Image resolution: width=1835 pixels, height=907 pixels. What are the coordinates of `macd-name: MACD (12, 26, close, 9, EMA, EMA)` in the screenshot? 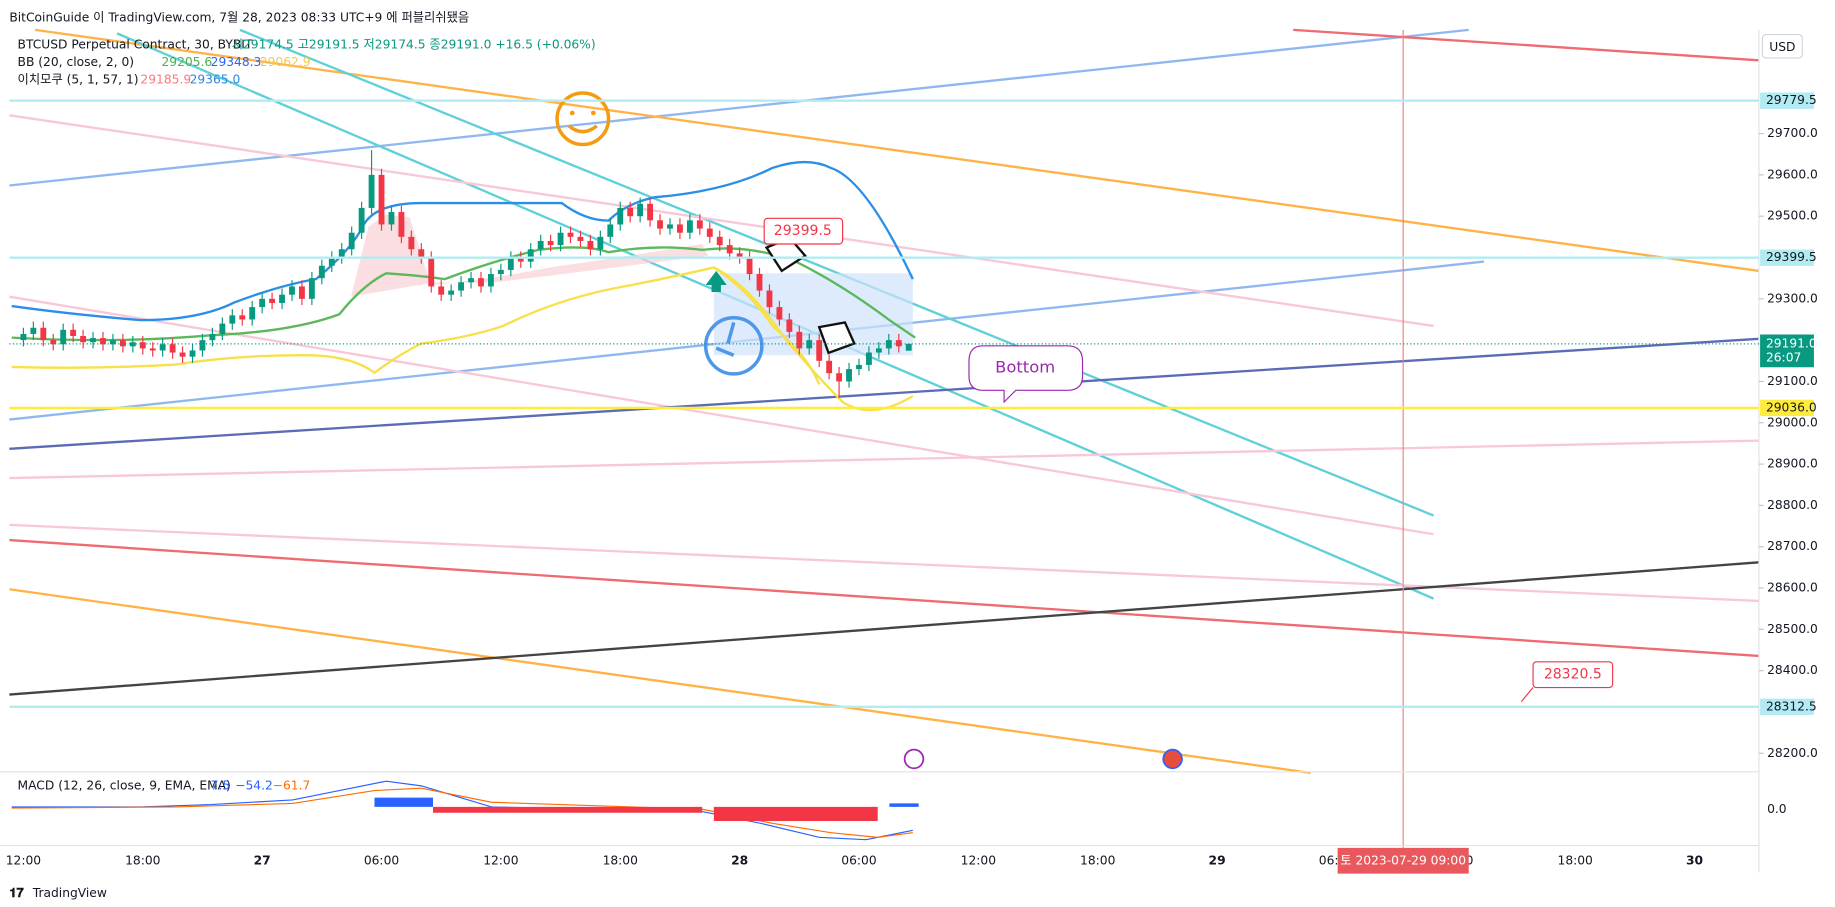 It's located at (124, 785).